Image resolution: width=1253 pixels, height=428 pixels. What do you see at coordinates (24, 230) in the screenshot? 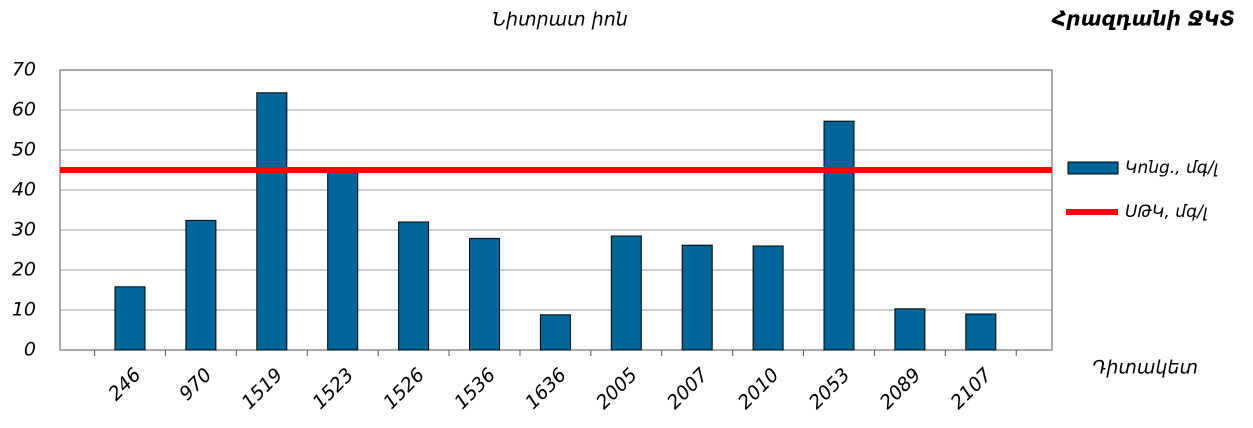
I see `y-tick-label: 30` at bounding box center [24, 230].